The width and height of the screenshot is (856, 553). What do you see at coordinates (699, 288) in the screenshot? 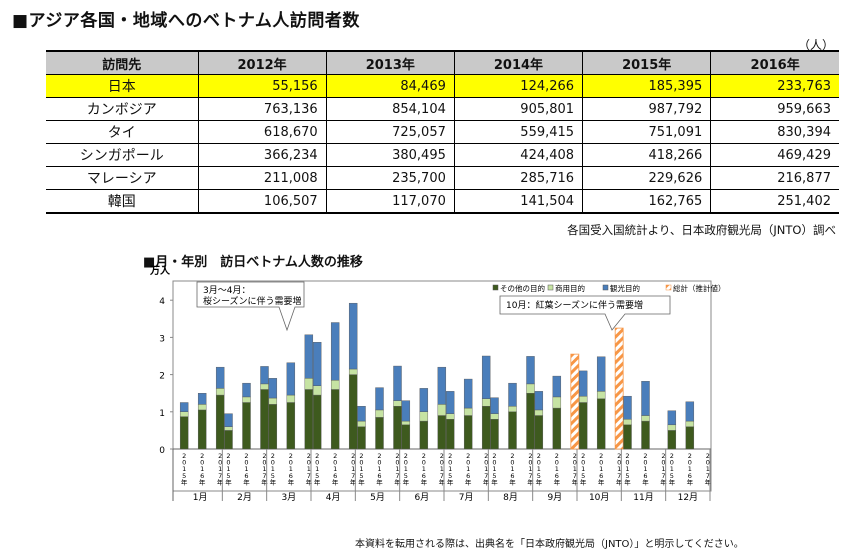
I see `legend-label: 総計（推計値）` at bounding box center [699, 288].